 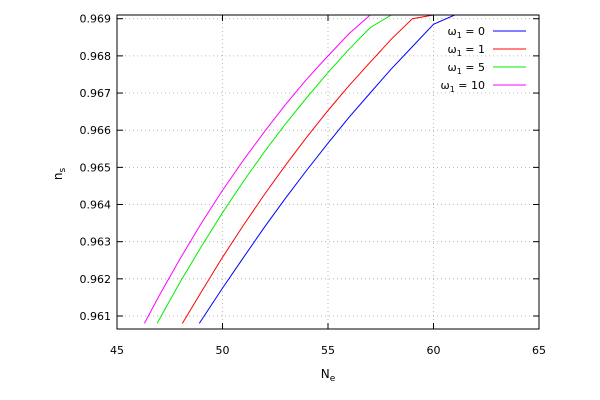 I want to click on x-tick-labels: 45 50 55 60 65, so click(x=328, y=350).